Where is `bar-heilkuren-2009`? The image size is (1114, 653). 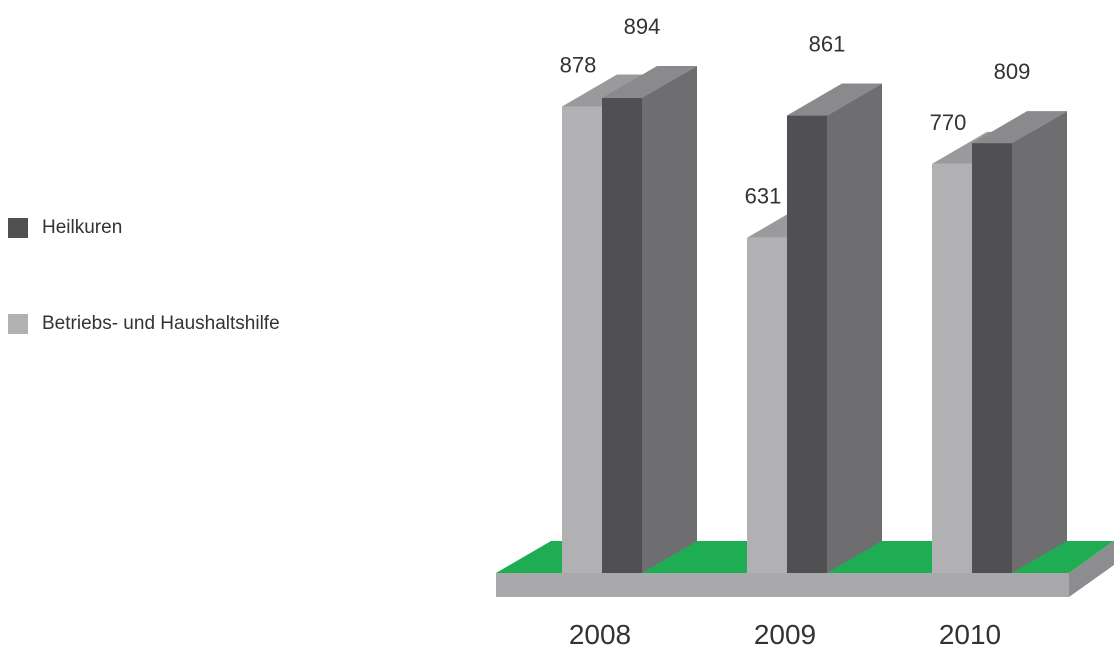 bar-heilkuren-2009 is located at coordinates (807, 344).